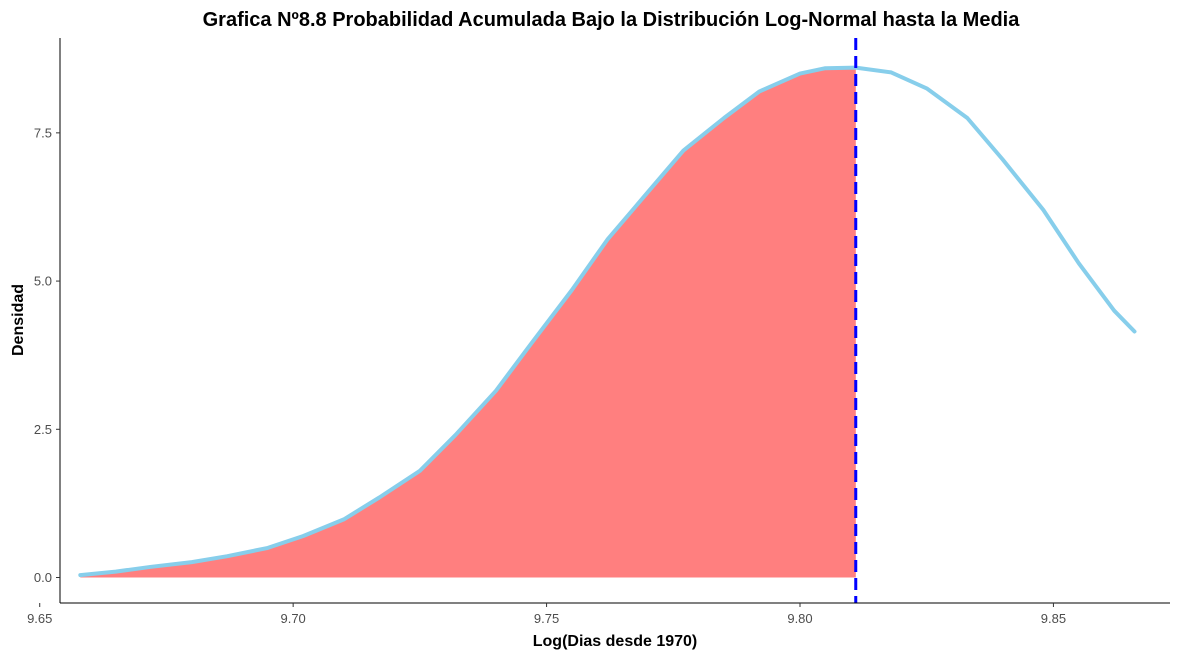 The width and height of the screenshot is (1181, 663). Describe the element at coordinates (799, 618) in the screenshot. I see `x-tick-label: 9.80` at that location.